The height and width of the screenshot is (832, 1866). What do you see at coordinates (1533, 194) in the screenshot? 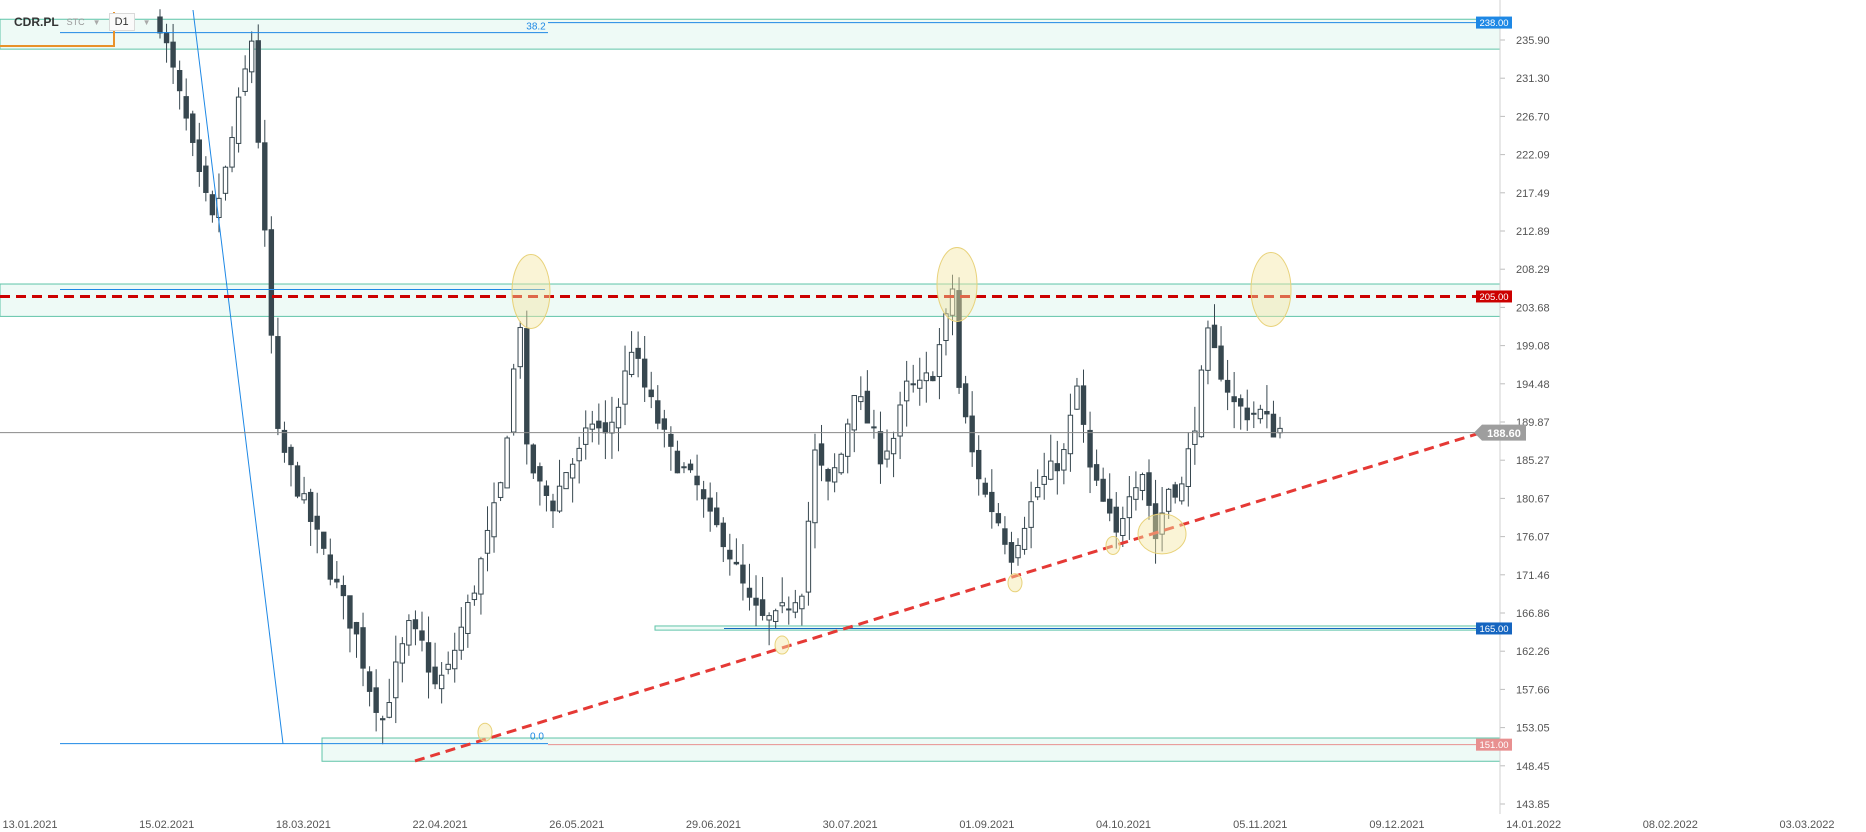
I see `y-tick-label: 217.49` at bounding box center [1533, 194].